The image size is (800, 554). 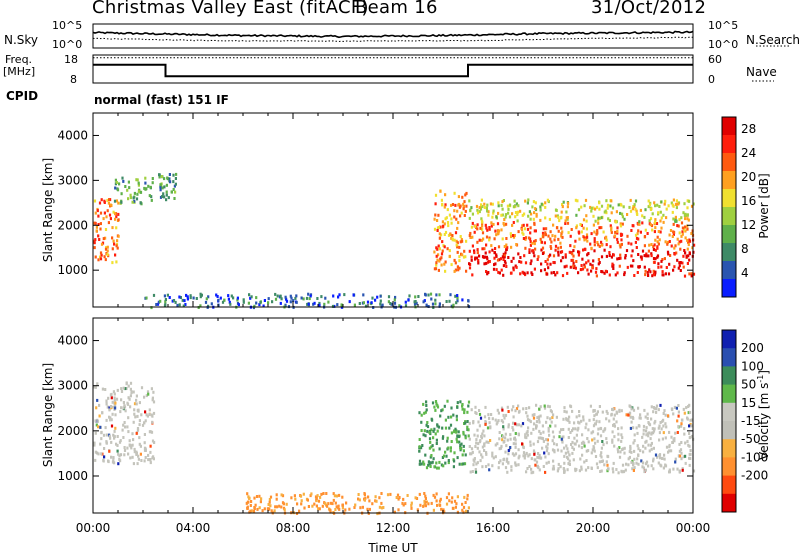 What do you see at coordinates (649, 9) in the screenshot?
I see `date-label: 31/Oct/2012` at bounding box center [649, 9].